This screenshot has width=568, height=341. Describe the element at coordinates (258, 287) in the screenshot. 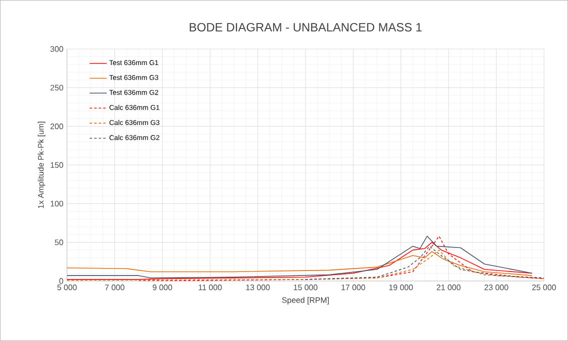

I see `x-tick-label: 13 000` at that location.